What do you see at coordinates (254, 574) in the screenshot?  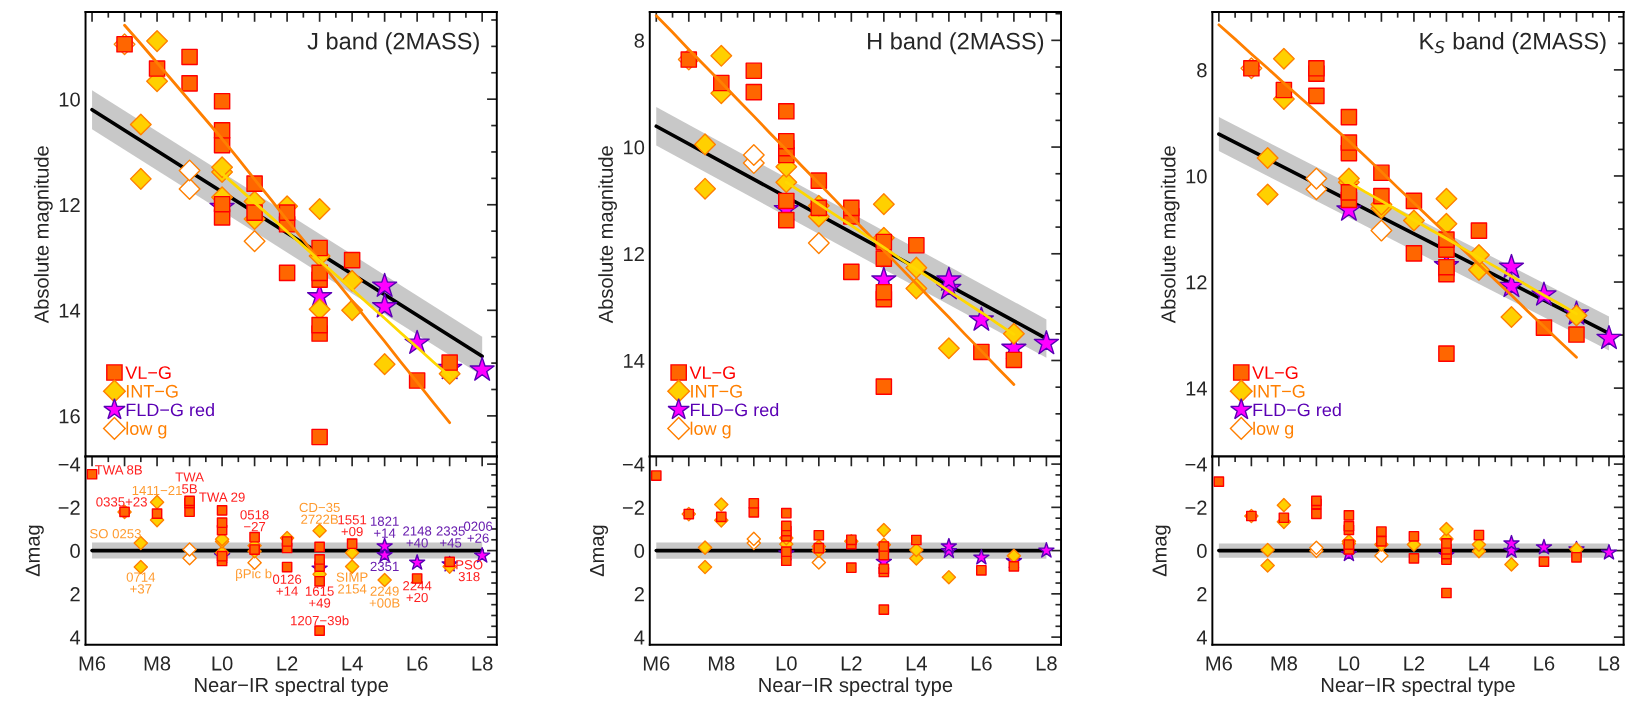 I see `annotation: βPic b` at bounding box center [254, 574].